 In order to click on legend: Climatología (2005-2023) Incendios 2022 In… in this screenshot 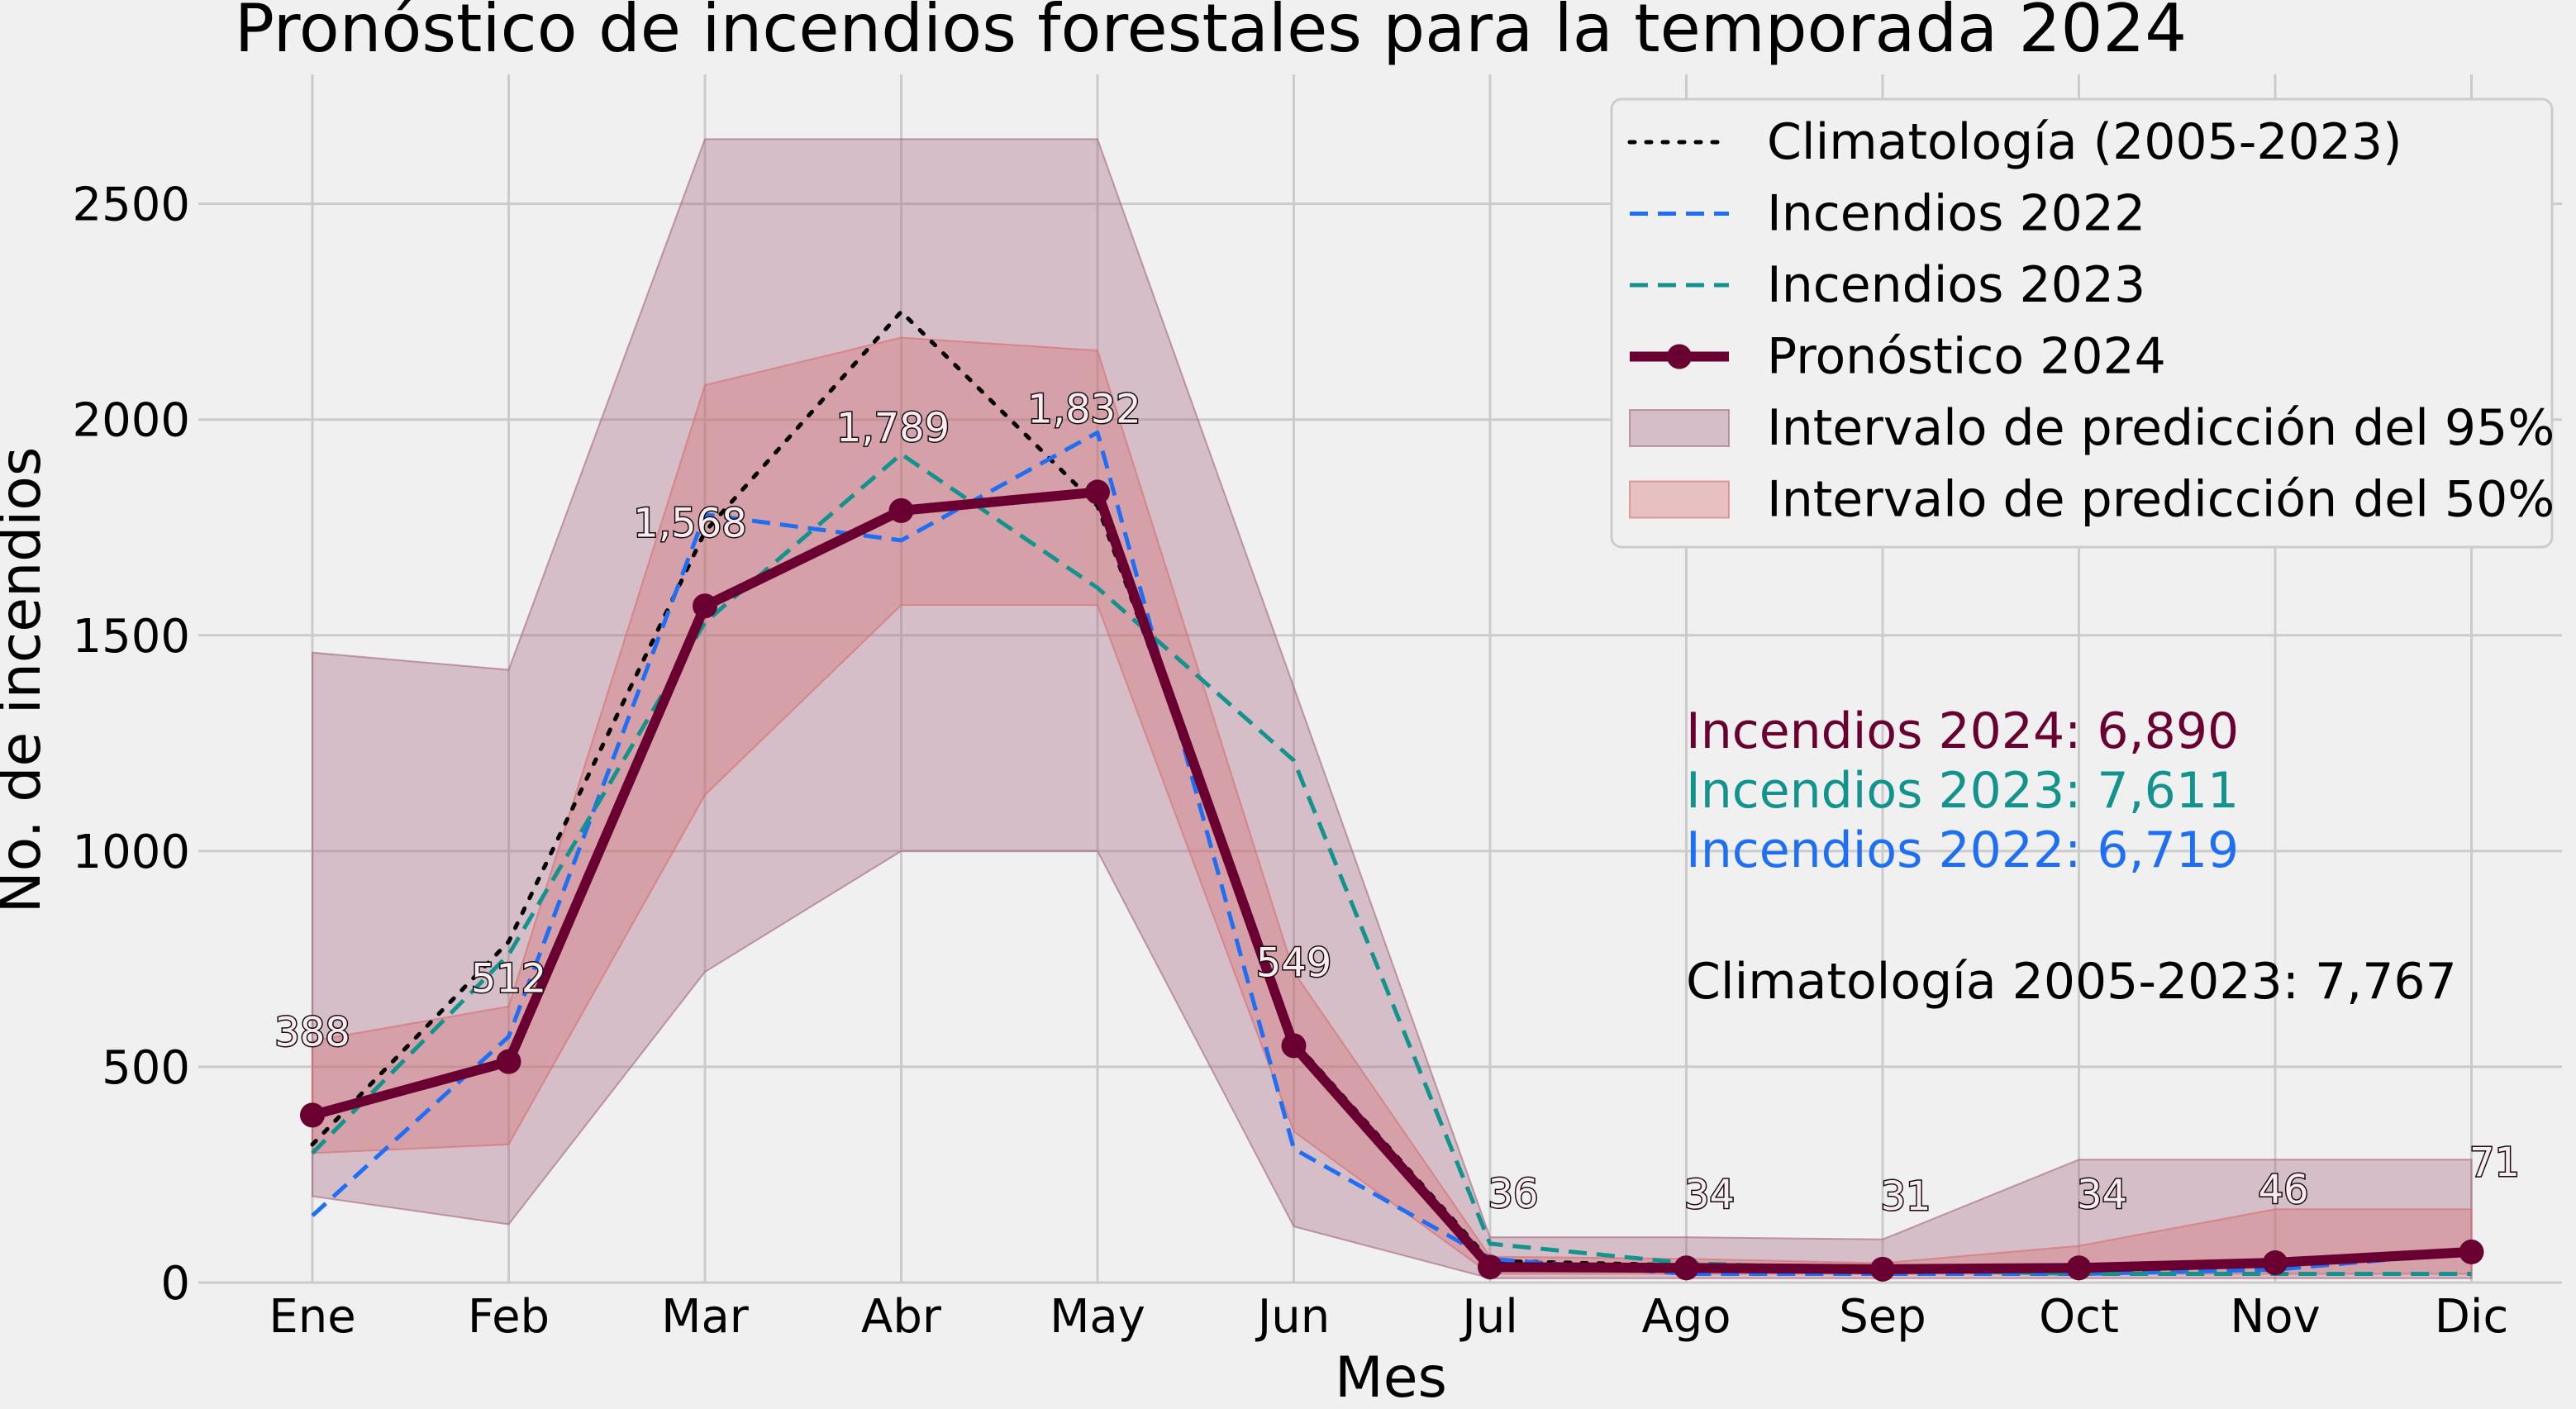, I will do `click(2083, 323)`.